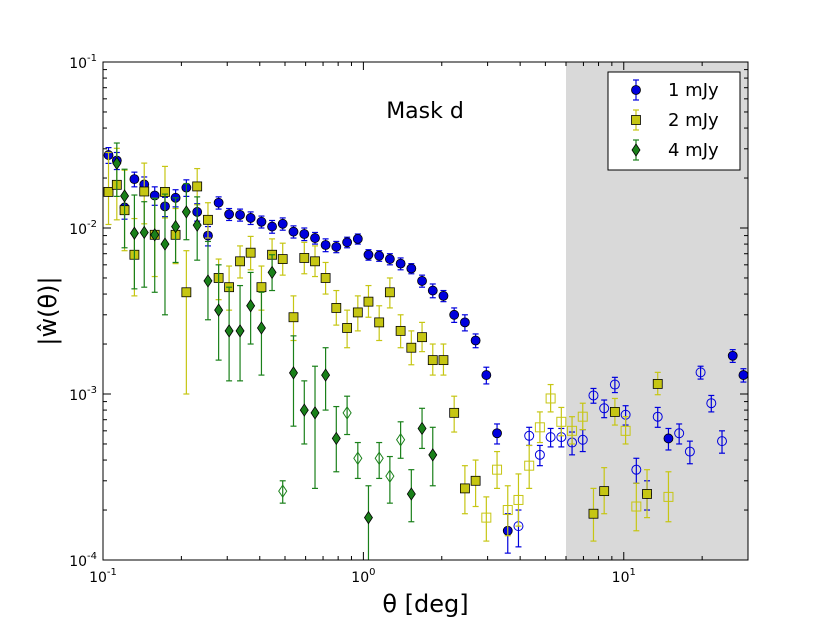 This screenshot has height=623, width=830. Describe the element at coordinates (693, 120) in the screenshot. I see `legend-label: 2 mJy` at that location.